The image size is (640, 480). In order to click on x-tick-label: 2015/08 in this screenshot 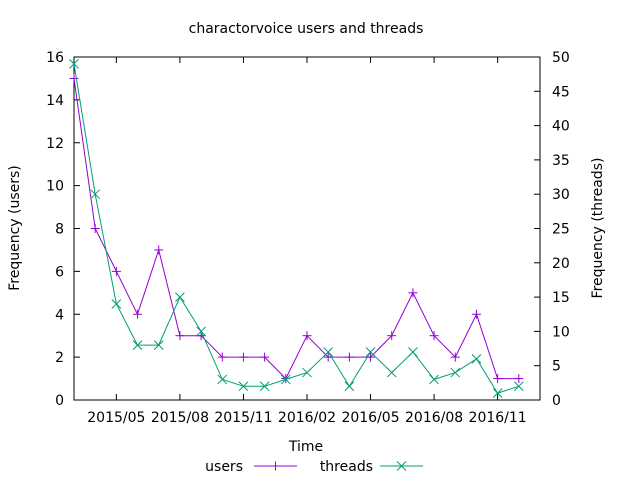, I will do `click(180, 418)`.